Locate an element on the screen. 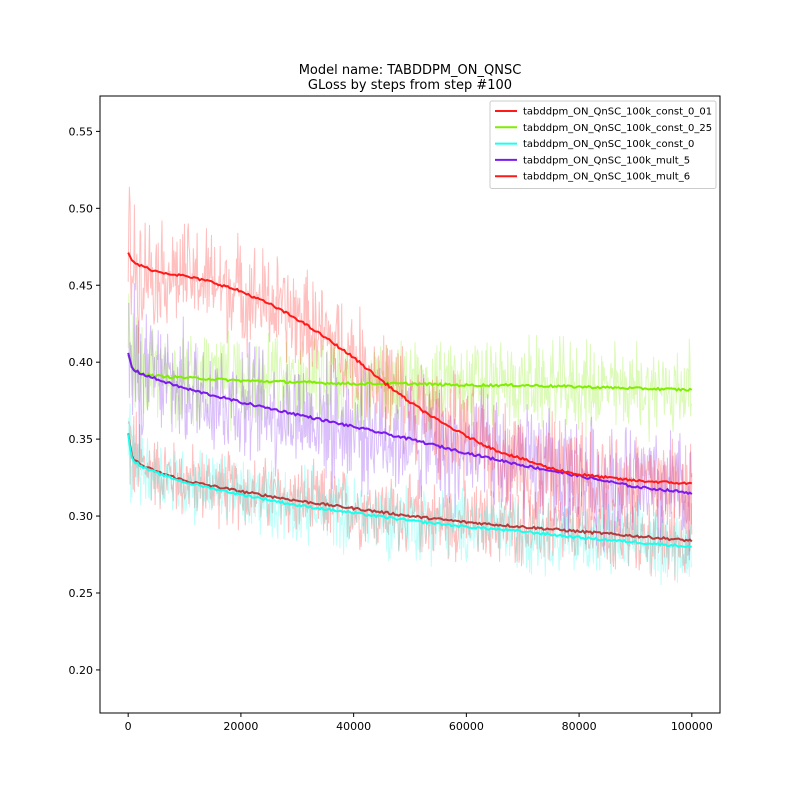  chart-subtitle: GLoss by steps from step #100 is located at coordinates (410, 85).